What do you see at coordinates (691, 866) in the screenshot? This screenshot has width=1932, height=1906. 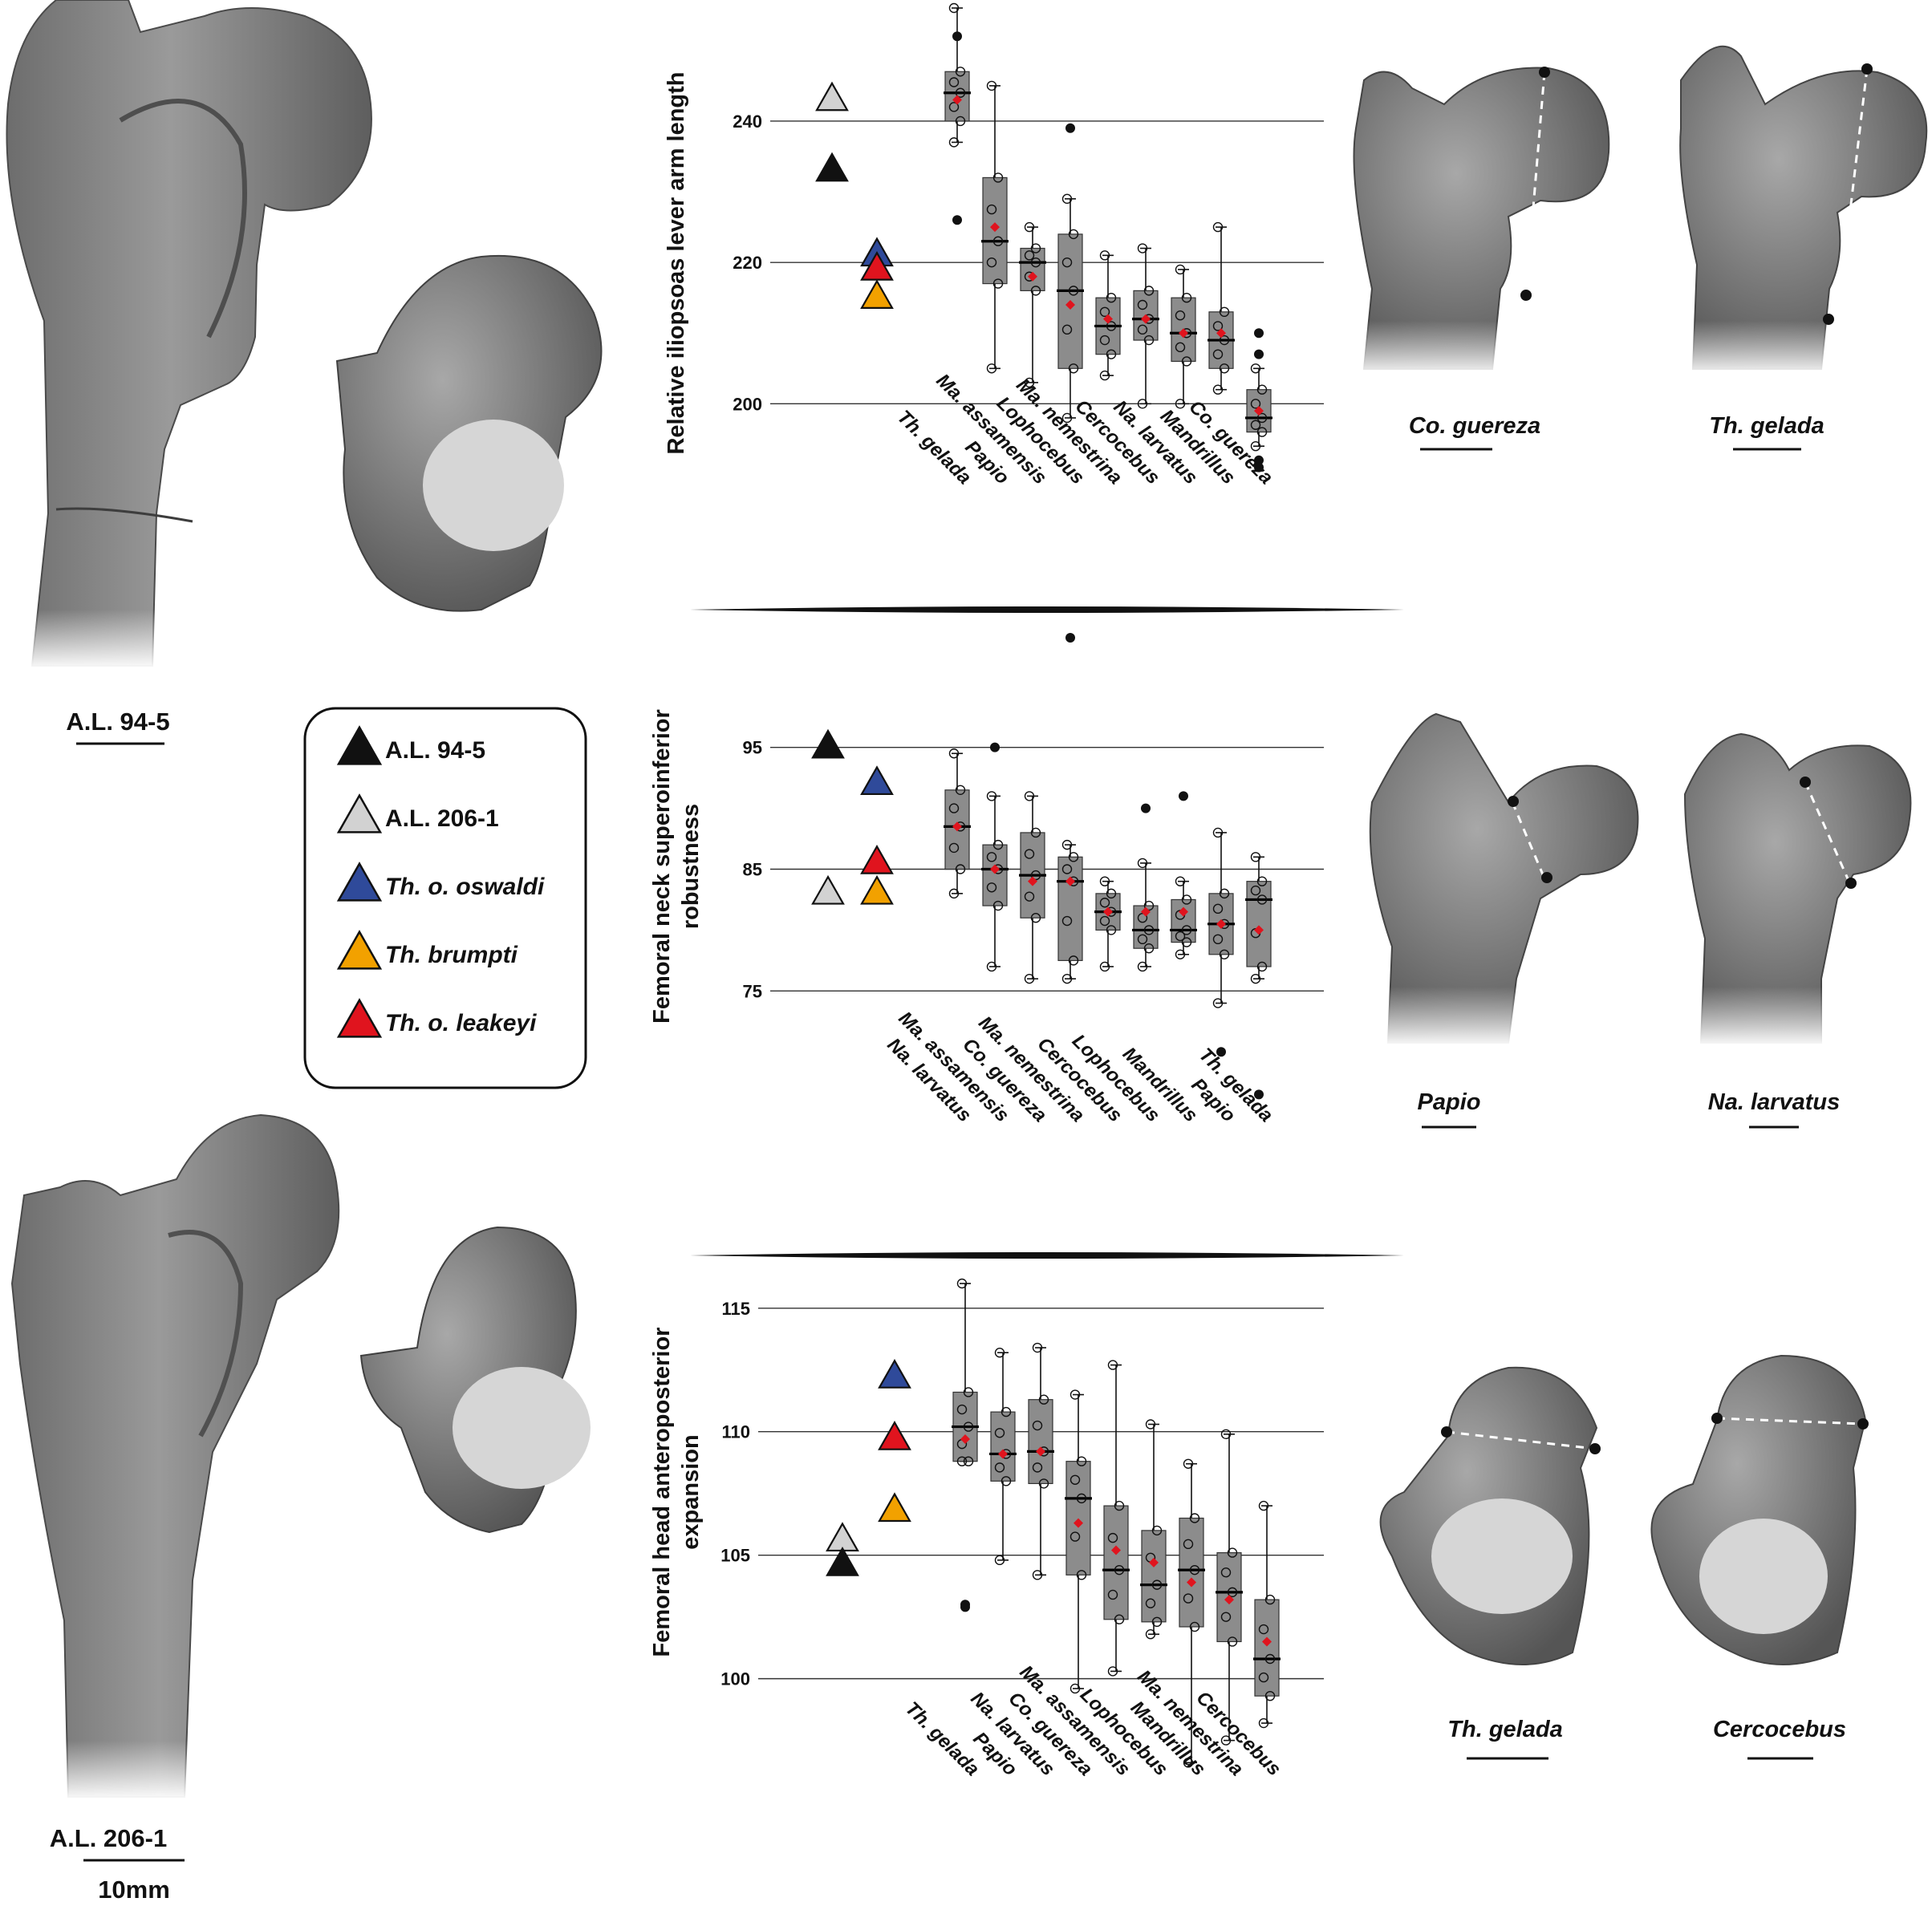 I see `y-axis-title-2-line1: robustness` at bounding box center [691, 866].